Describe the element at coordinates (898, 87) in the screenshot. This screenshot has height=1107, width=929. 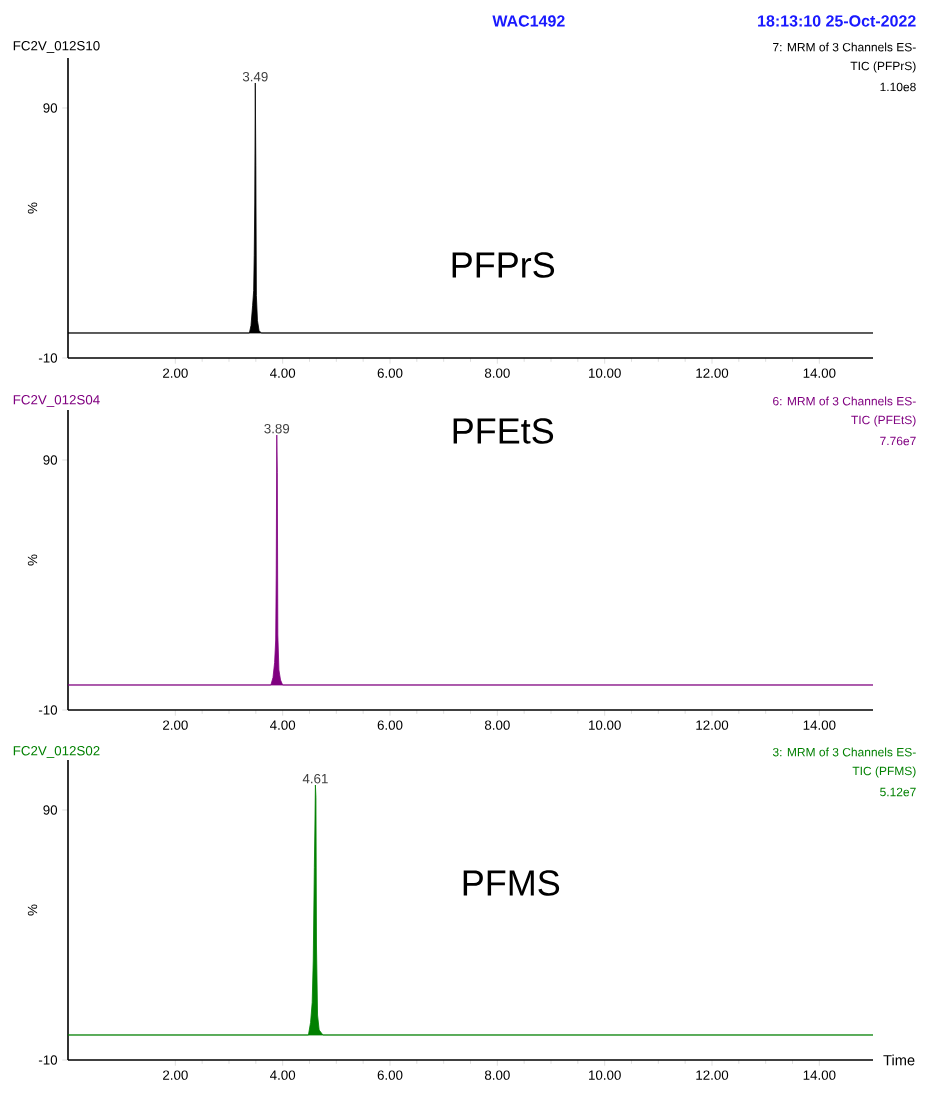
I see `text: 1.10e8` at that location.